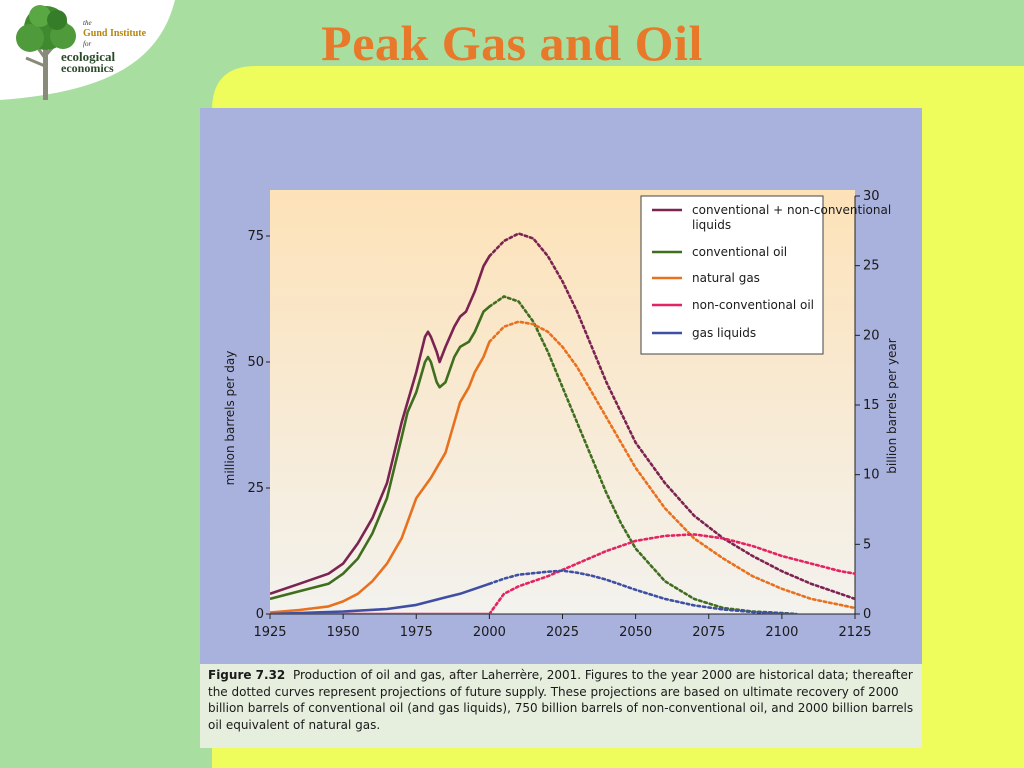  Describe the element at coordinates (87, 23) in the screenshot. I see `logo-line-1: the` at that location.